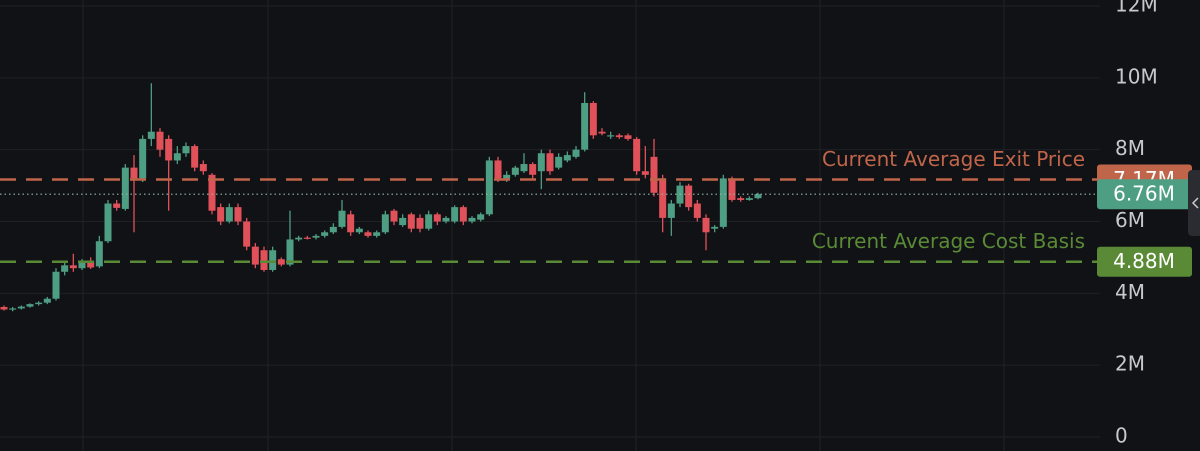 Image resolution: width=1200 pixels, height=451 pixels. What do you see at coordinates (1195, 203) in the screenshot?
I see `scroll-arrow` at bounding box center [1195, 203].